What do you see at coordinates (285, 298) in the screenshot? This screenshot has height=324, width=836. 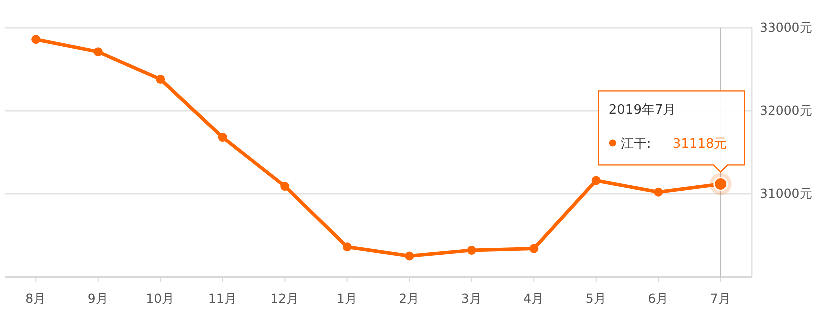 I see `x-tick-label: 12月` at bounding box center [285, 298].